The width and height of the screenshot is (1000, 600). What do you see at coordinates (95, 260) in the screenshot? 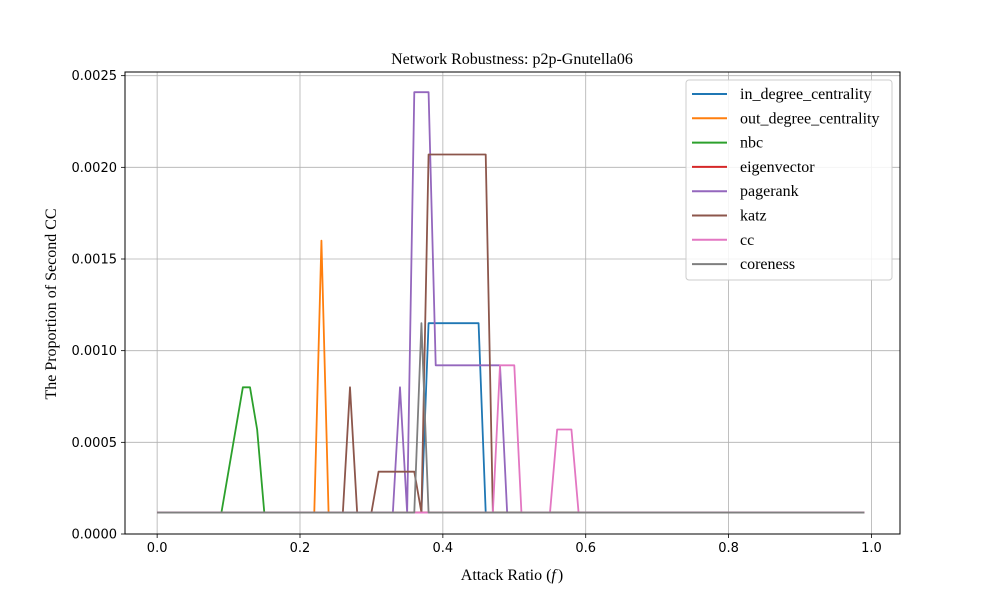
I see `y-tick-label: 0.0015` at bounding box center [95, 260].